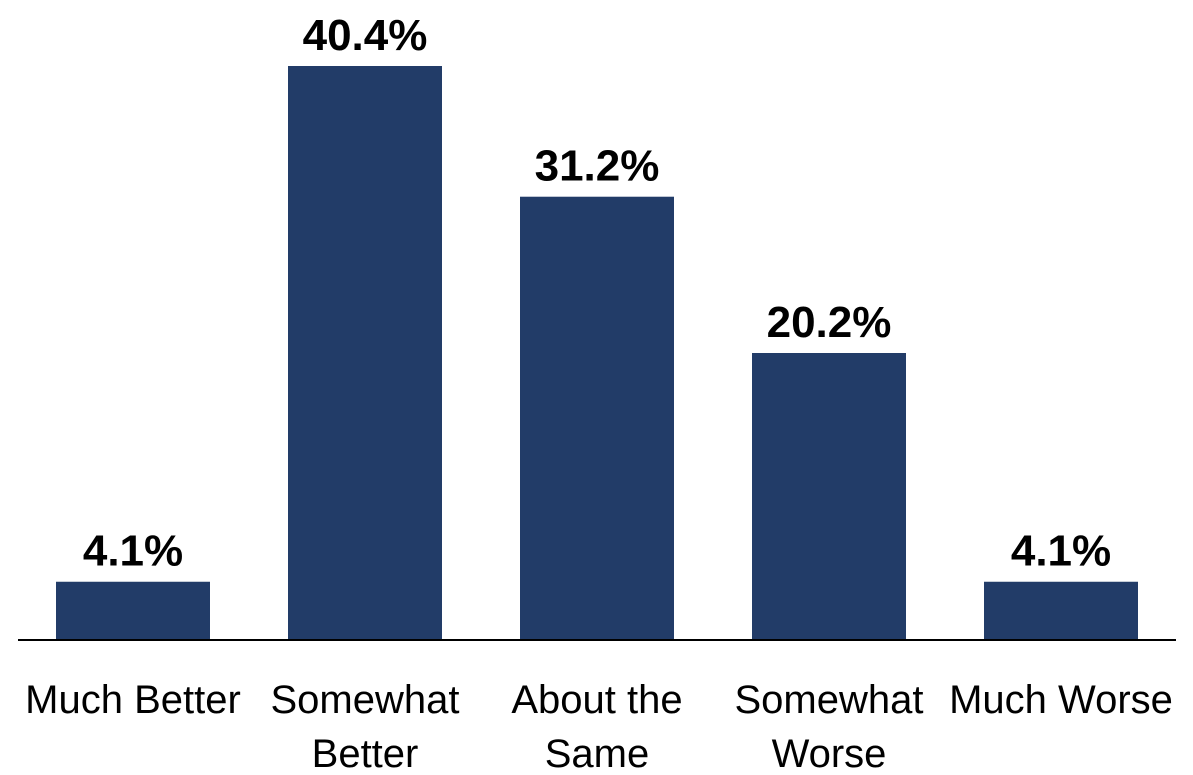 The height and width of the screenshot is (775, 1193). What do you see at coordinates (1061, 551) in the screenshot?
I see `data-label-4: 4.1%` at bounding box center [1061, 551].